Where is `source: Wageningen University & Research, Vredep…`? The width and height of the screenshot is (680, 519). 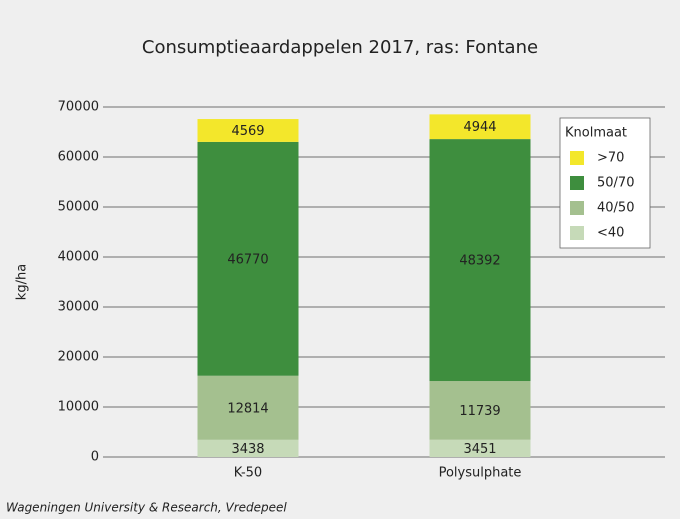 source: Wageningen University & Research, Vredep… is located at coordinates (146, 508).